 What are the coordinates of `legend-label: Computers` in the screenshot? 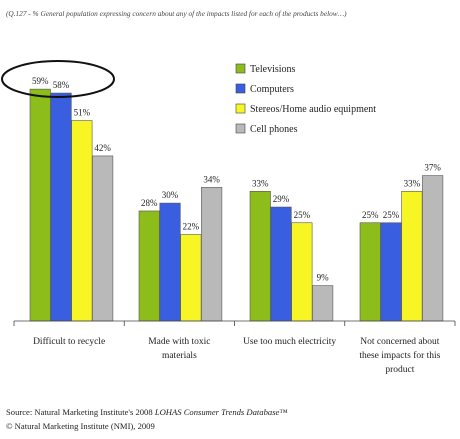 It's located at (272, 89).